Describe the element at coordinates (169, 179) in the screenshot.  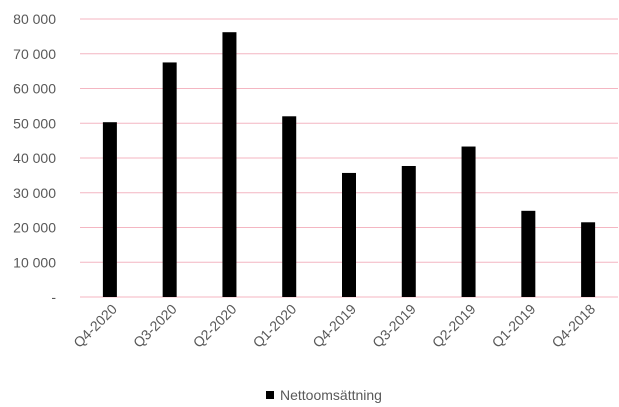
I see `bar-q3-2020` at that location.